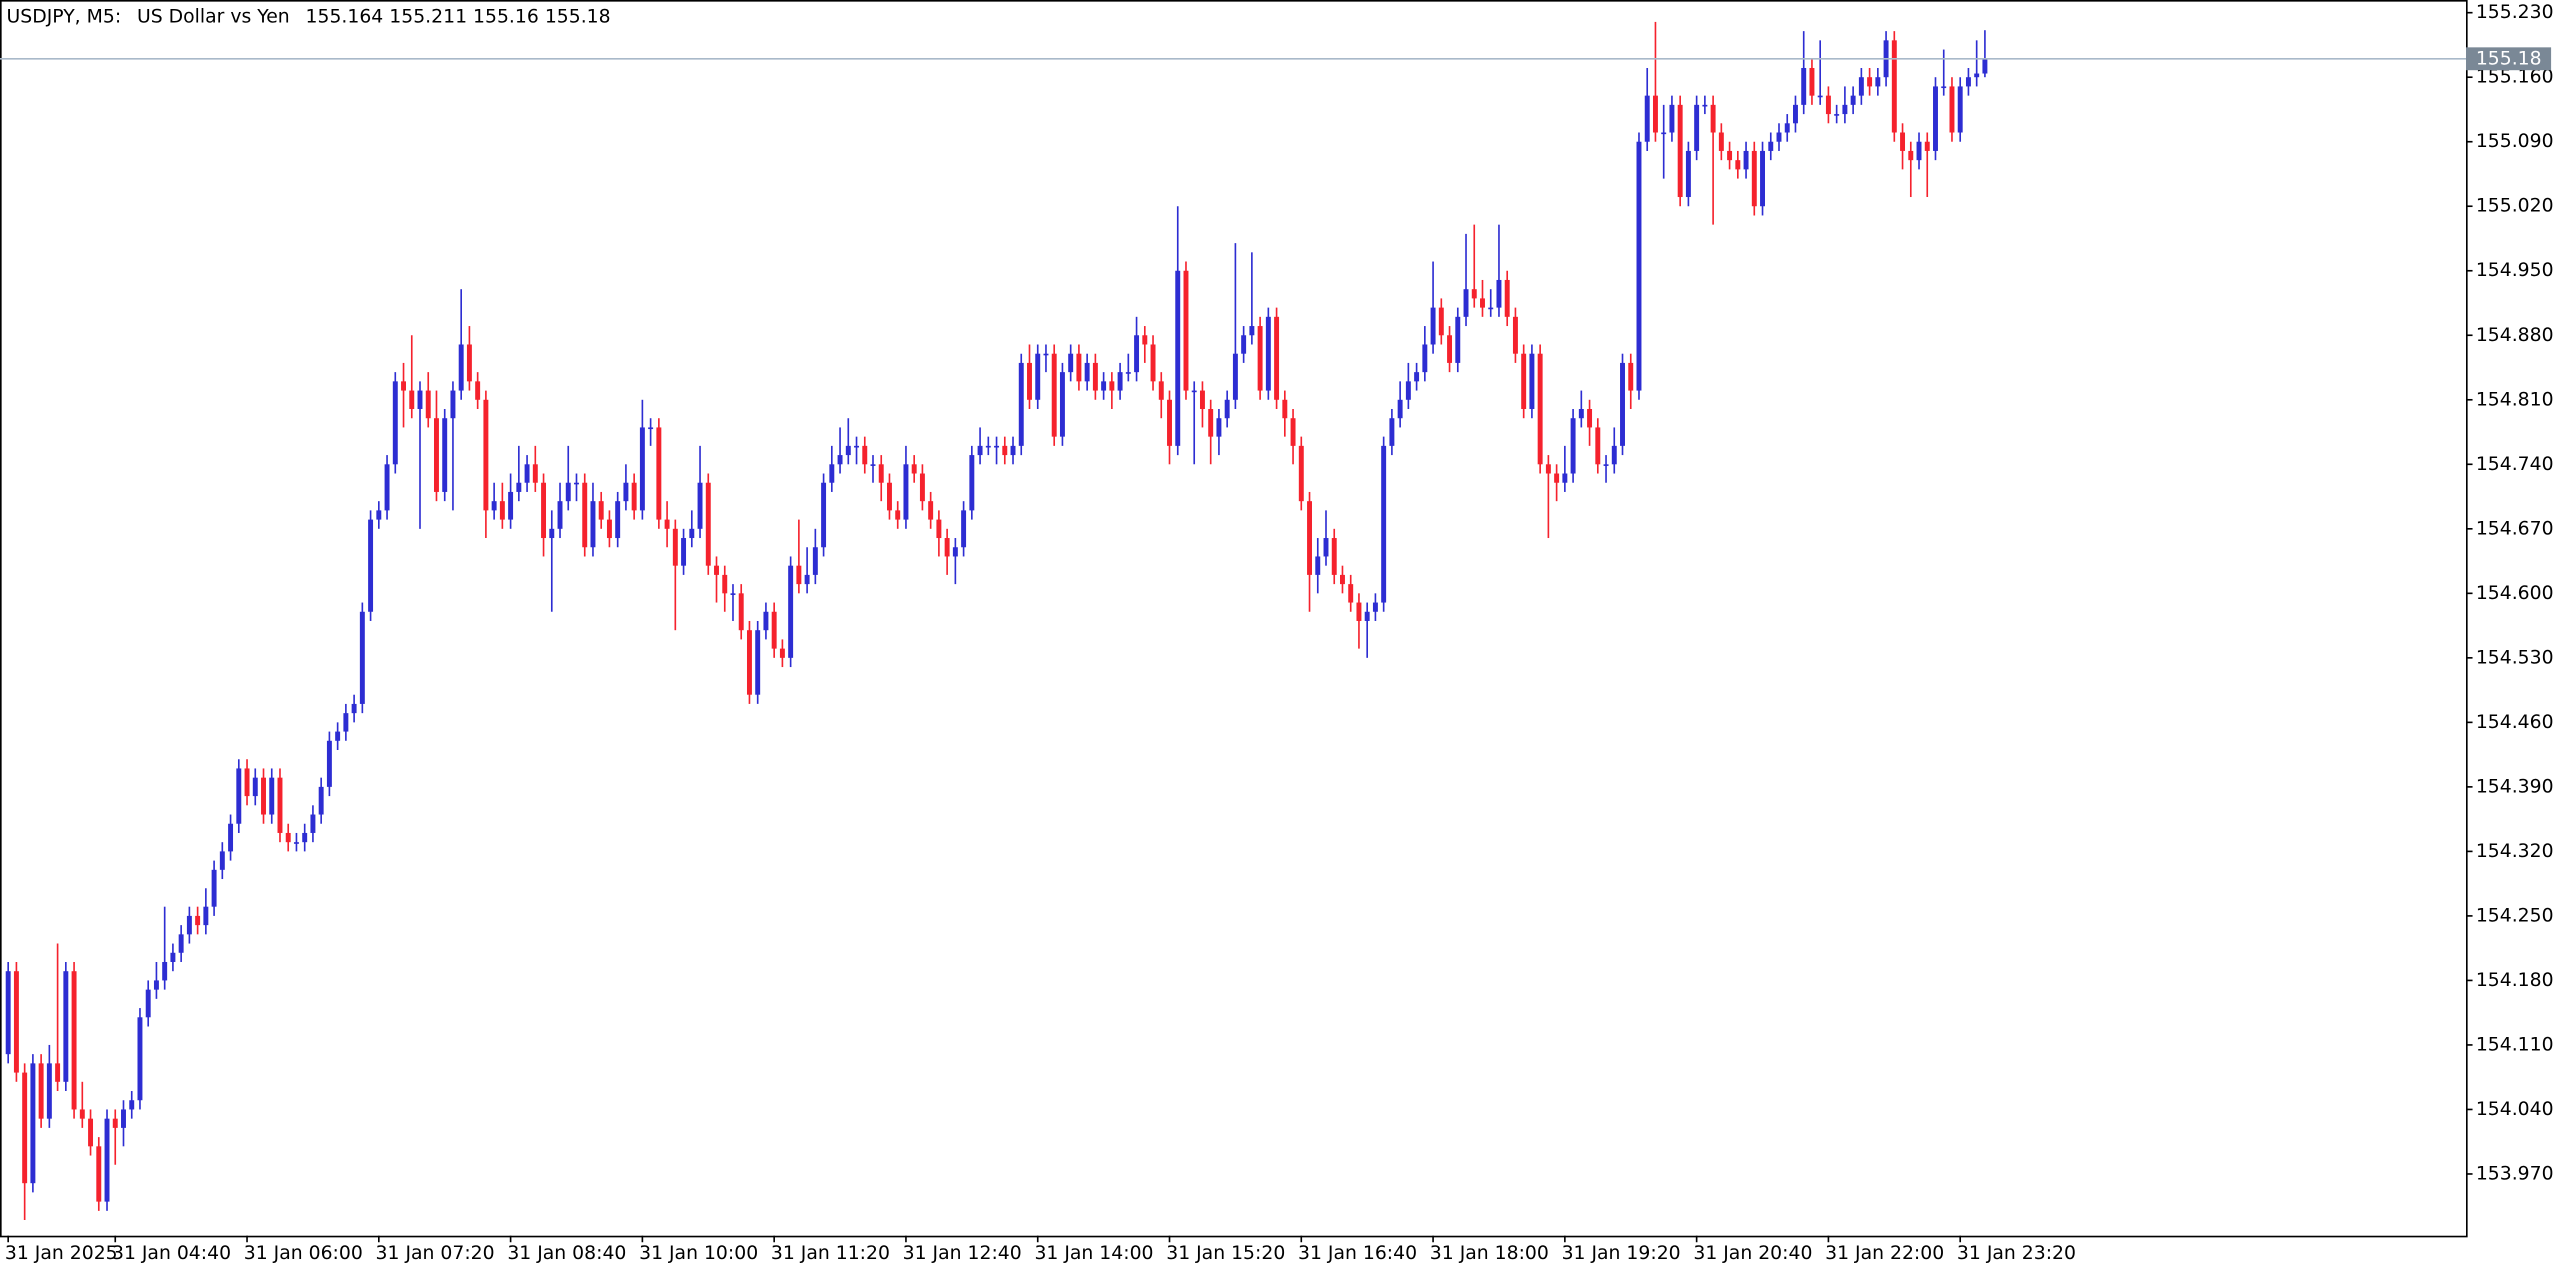 This screenshot has height=1270, width=2556. What do you see at coordinates (962, 1253) in the screenshot?
I see `x-tick-label: 31 Jan 12:40` at bounding box center [962, 1253].